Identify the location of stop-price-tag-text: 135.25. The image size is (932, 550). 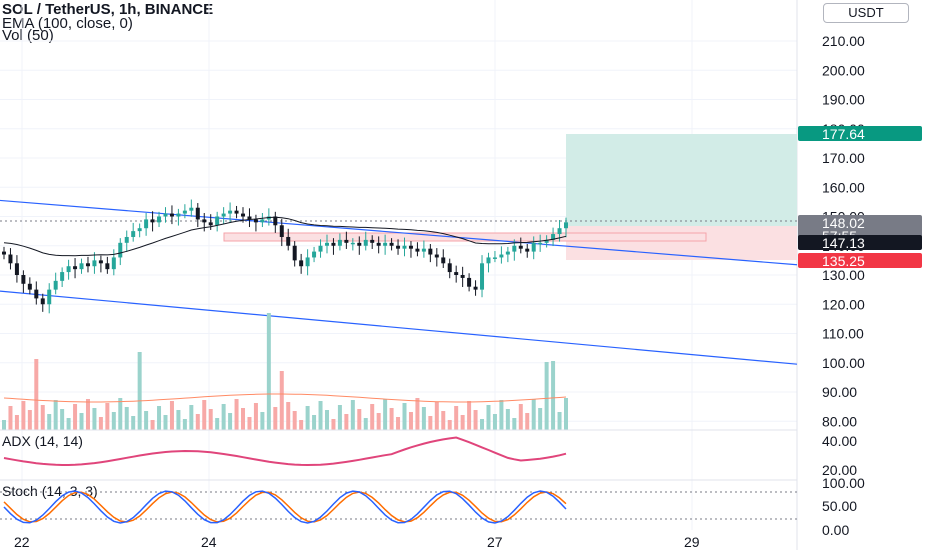
(843, 261).